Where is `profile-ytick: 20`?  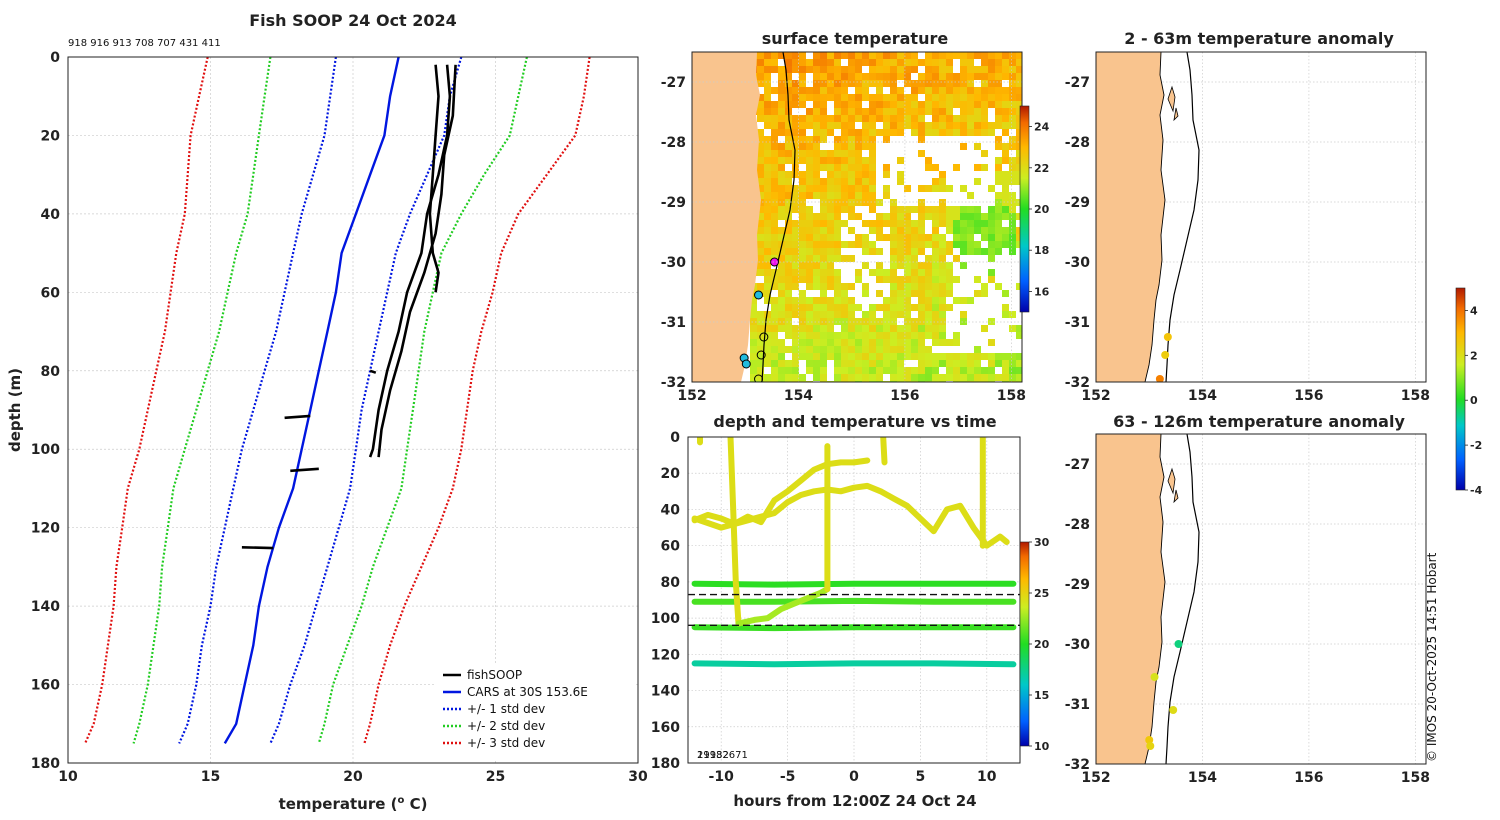
profile-ytick: 20 is located at coordinates (51, 136).